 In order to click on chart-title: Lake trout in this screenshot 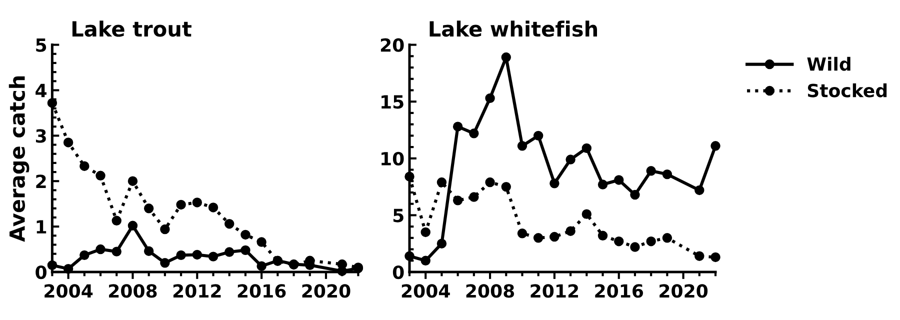, I will do `click(132, 28)`.